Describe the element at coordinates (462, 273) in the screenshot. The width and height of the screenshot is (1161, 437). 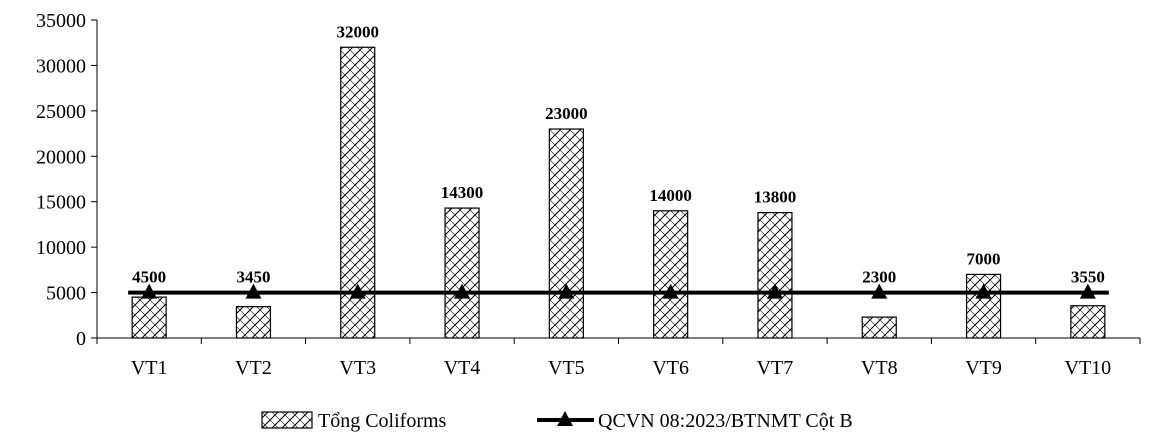
I see `bar-vt4` at that location.